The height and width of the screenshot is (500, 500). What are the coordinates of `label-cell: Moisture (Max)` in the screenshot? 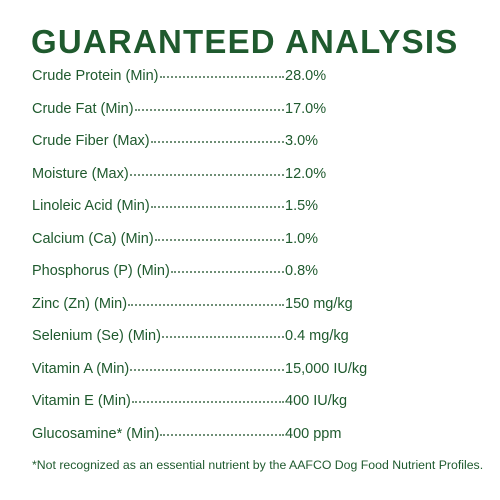 It's located at (158, 174).